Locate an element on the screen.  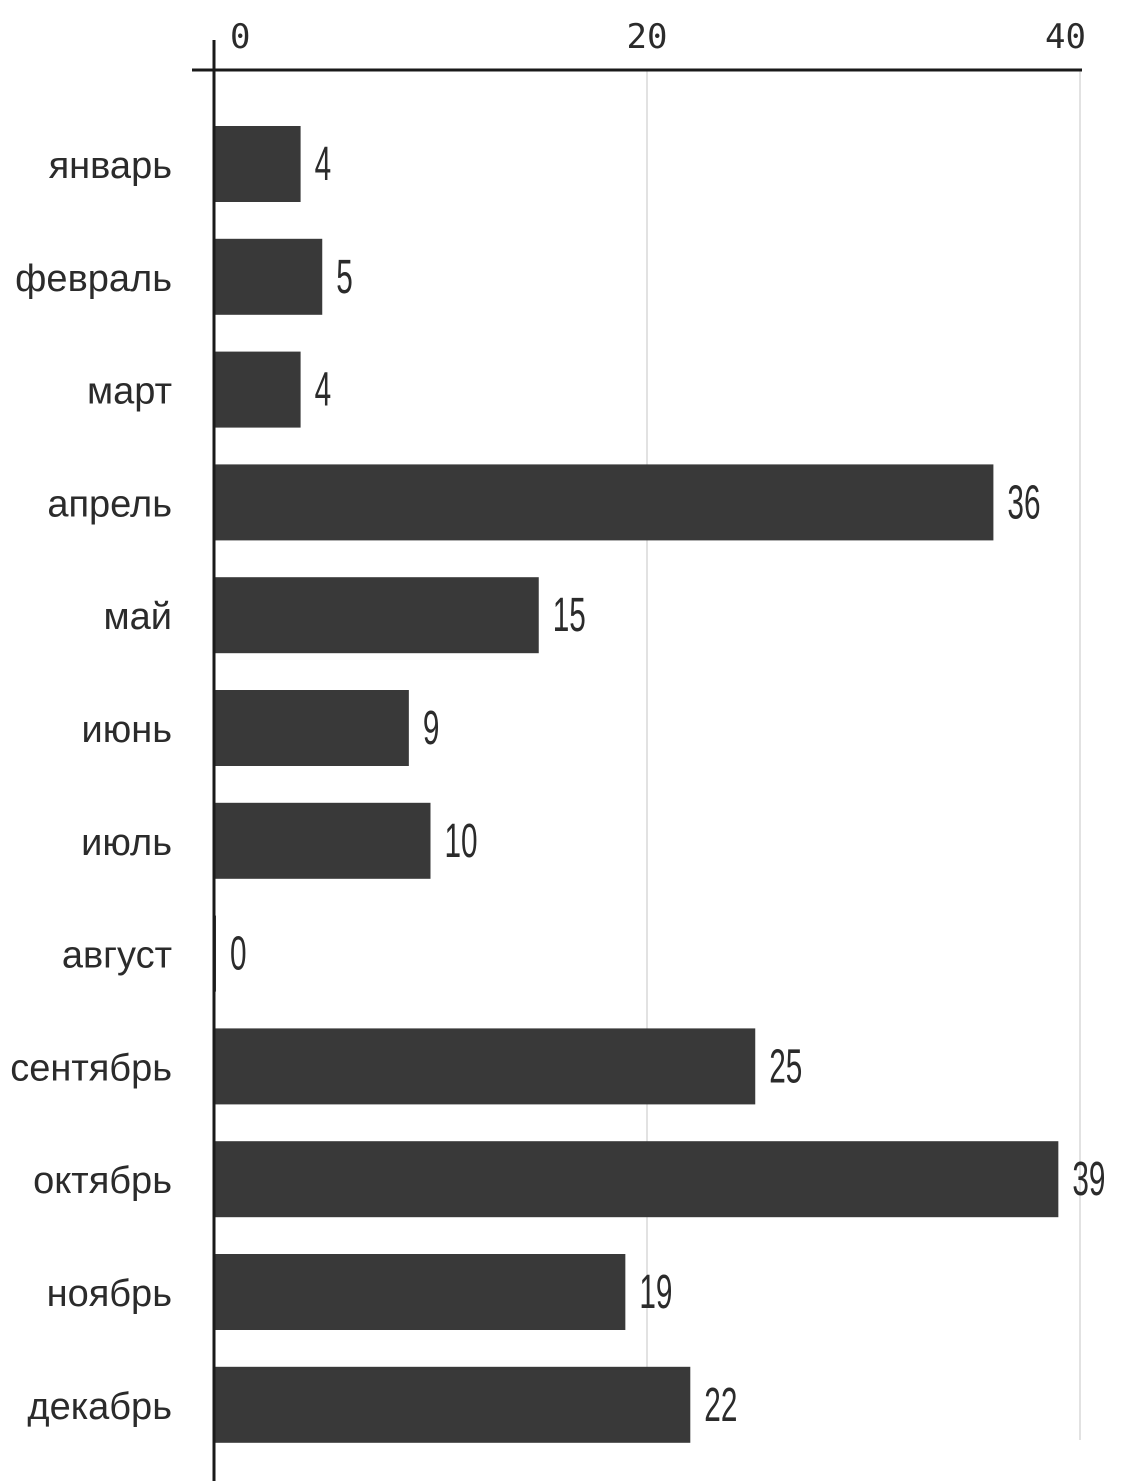
category-label-8: сентябрь is located at coordinates (91, 1068).